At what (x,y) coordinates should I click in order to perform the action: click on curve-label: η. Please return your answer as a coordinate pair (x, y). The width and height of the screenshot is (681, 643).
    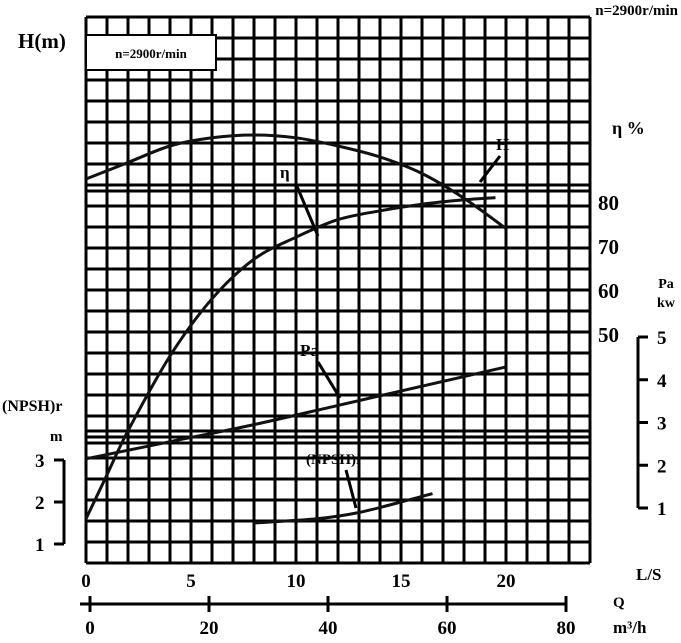
    Looking at the image, I should click on (285, 172).